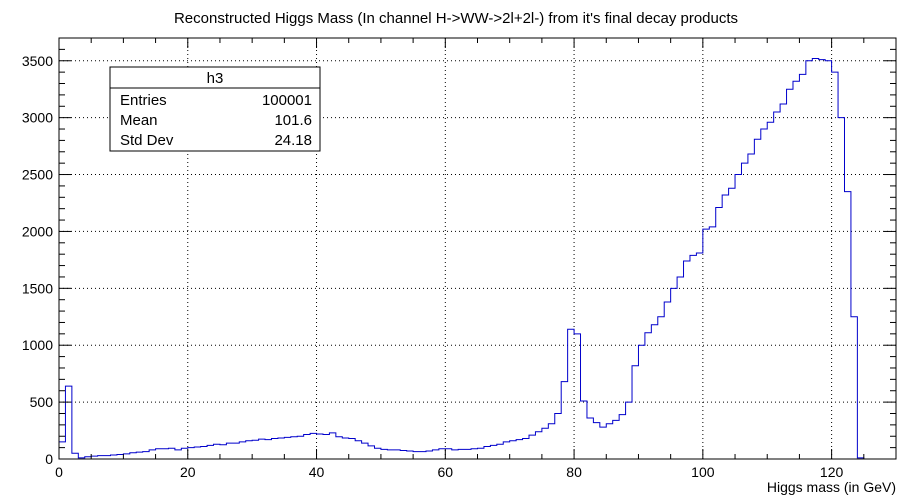 This screenshot has width=912, height=501. What do you see at coordinates (293, 140) in the screenshot?
I see `stats-stddev-value: 24.18` at bounding box center [293, 140].